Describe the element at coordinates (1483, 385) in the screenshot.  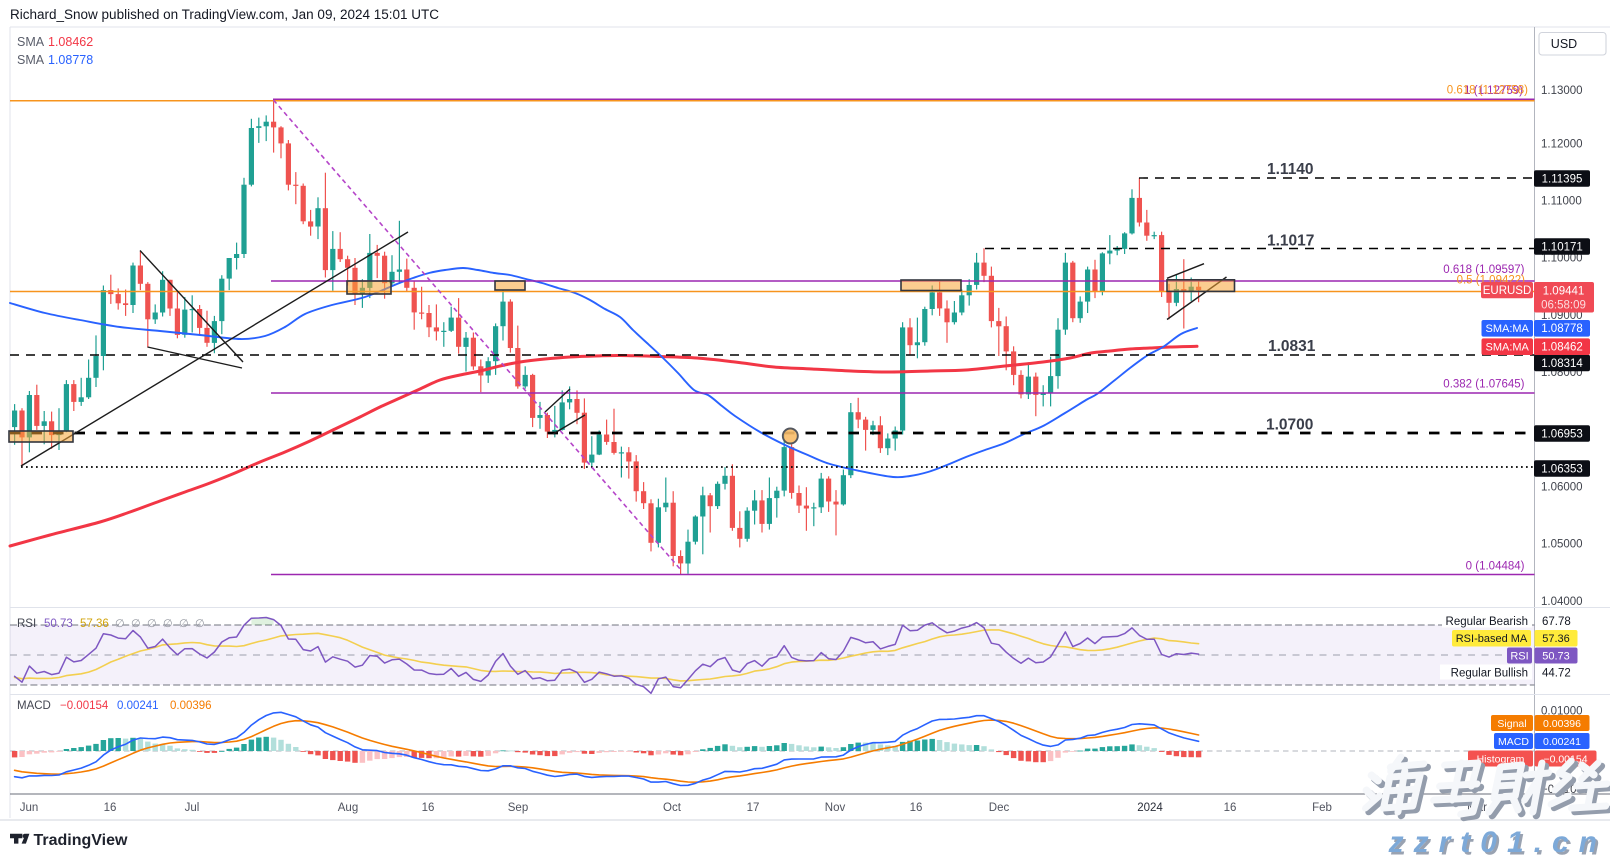
I see `svg-text: 0.382 (1.07645)` at that location.